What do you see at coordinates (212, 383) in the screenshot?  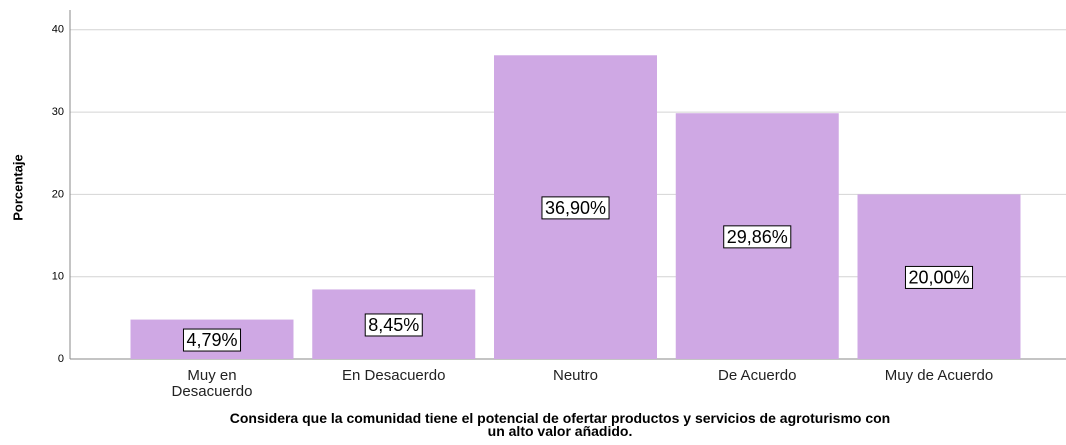 I see `x-tick-label: Muy en Desacuerdo` at bounding box center [212, 383].